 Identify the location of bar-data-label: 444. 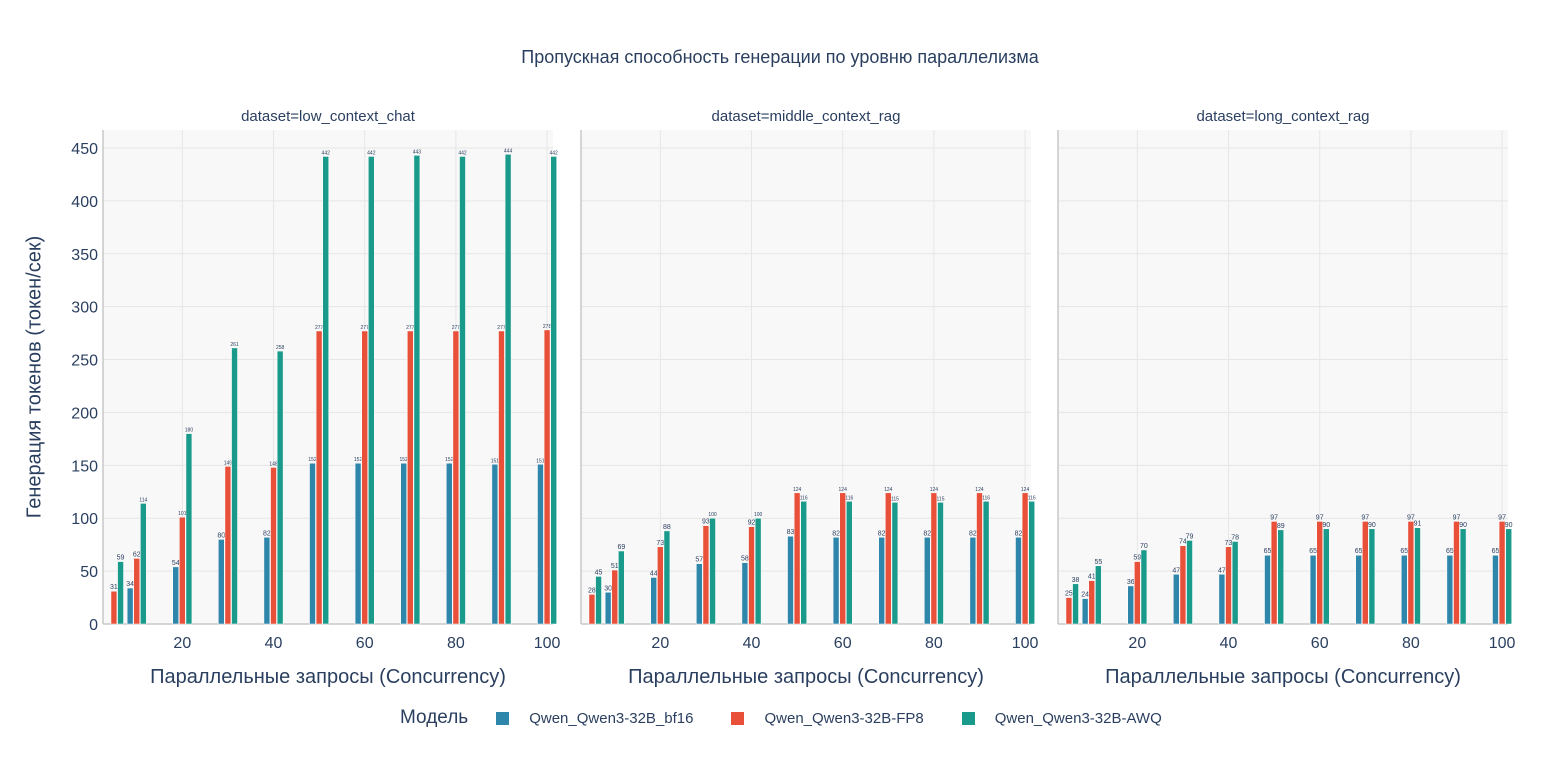
(508, 151).